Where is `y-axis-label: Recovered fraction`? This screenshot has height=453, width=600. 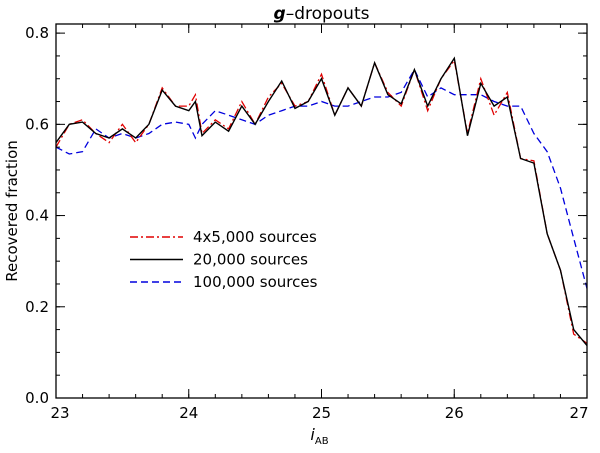
y-axis-label: Recovered fraction is located at coordinates (12, 210).